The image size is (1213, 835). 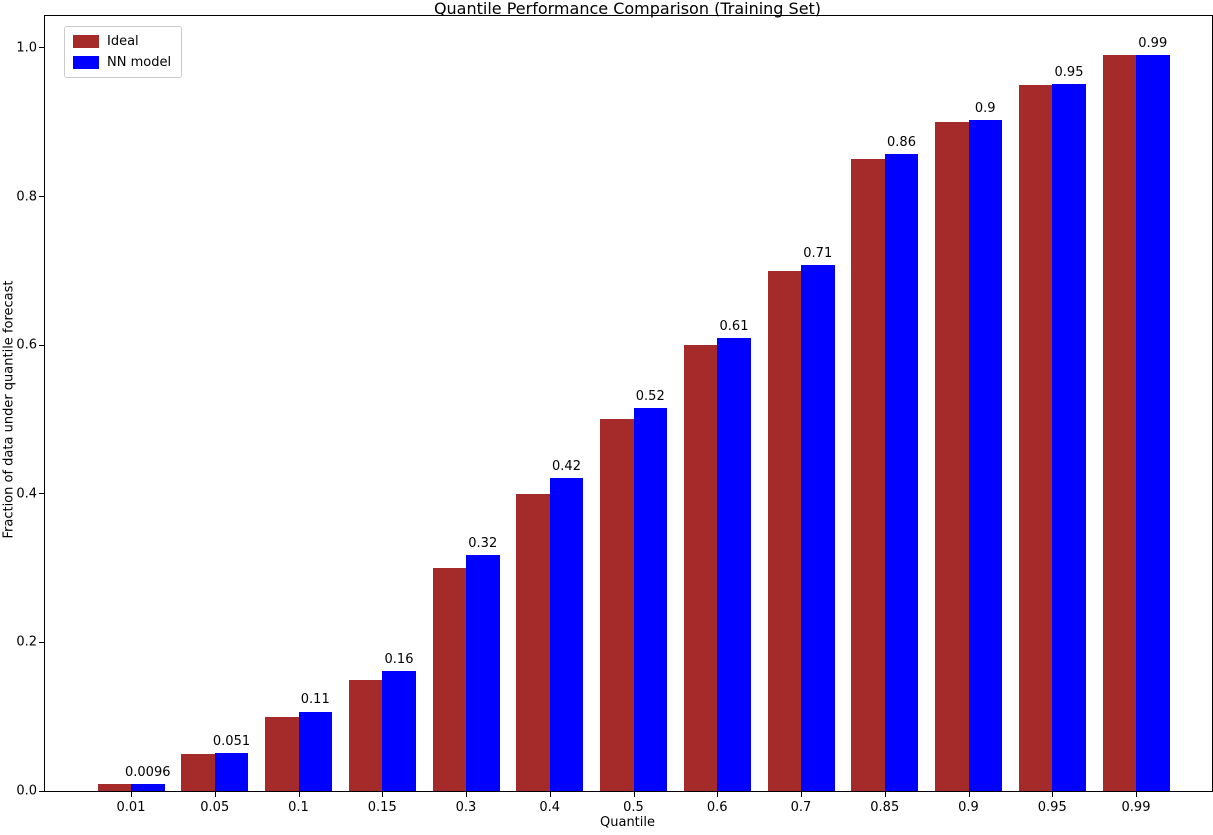 What do you see at coordinates (148, 772) in the screenshot?
I see `bar-value-label: 0.0096` at bounding box center [148, 772].